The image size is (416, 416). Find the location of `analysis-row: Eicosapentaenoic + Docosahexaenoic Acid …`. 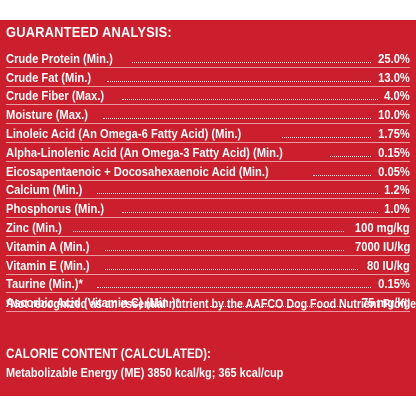

analysis-row: Eicosapentaenoic + Docosahexaenoic Acid … is located at coordinates (208, 171).